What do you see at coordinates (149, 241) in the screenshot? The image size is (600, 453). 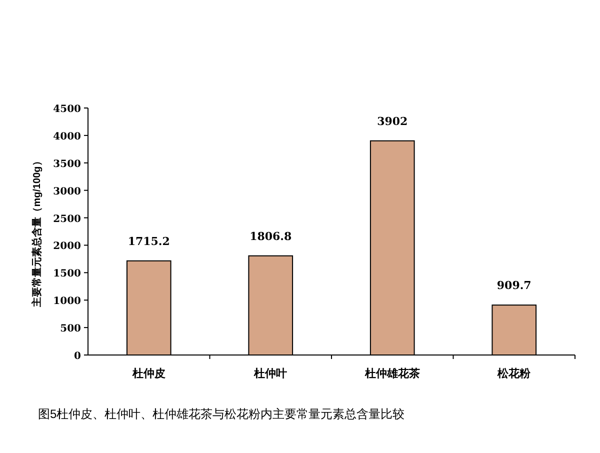 I see `data-label: 1715.2` at bounding box center [149, 241].